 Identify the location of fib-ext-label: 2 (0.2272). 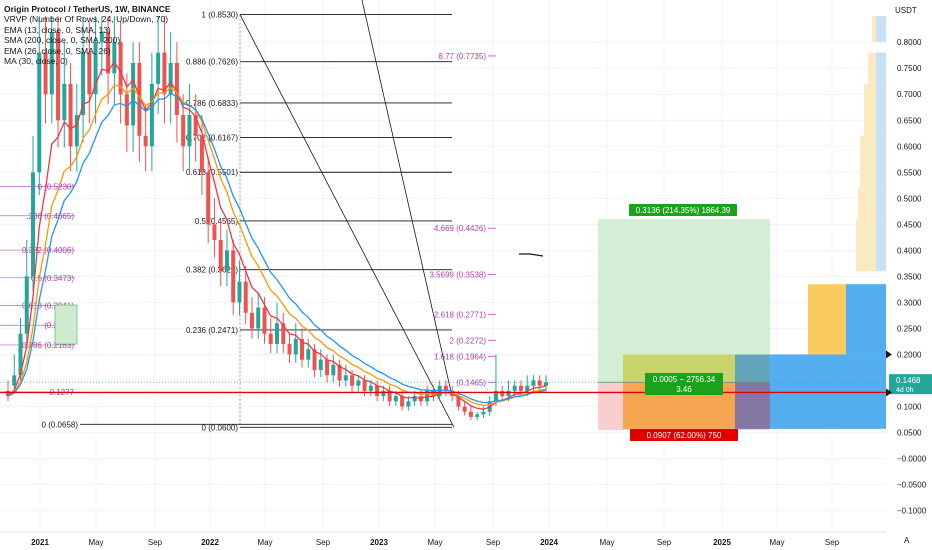
(468, 340).